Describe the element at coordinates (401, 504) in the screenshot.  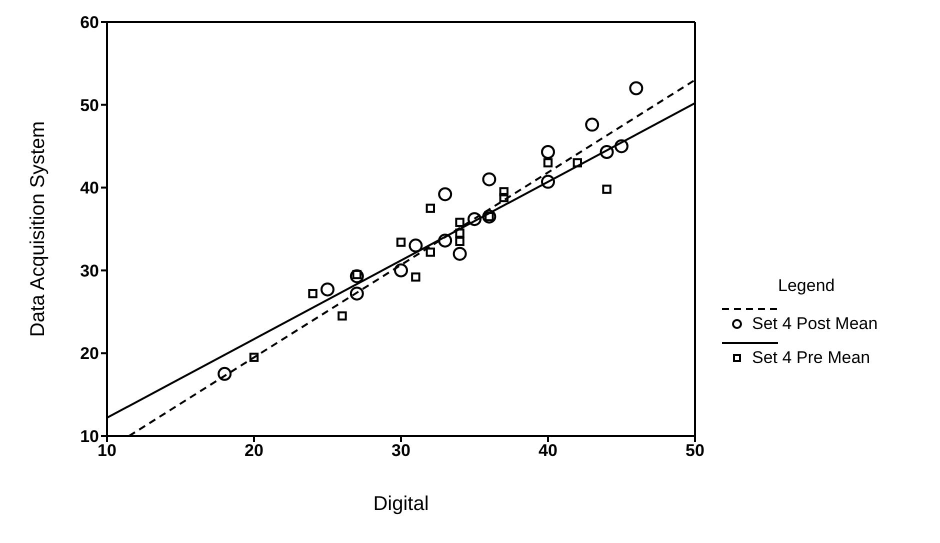
I see `x-axis-title: Digital` at that location.